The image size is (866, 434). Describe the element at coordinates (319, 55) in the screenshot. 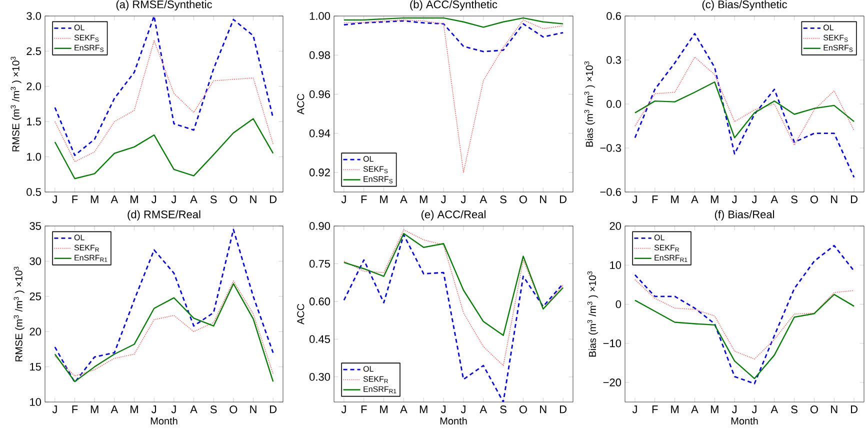

I see `y-tick-label: 0.98` at that location.